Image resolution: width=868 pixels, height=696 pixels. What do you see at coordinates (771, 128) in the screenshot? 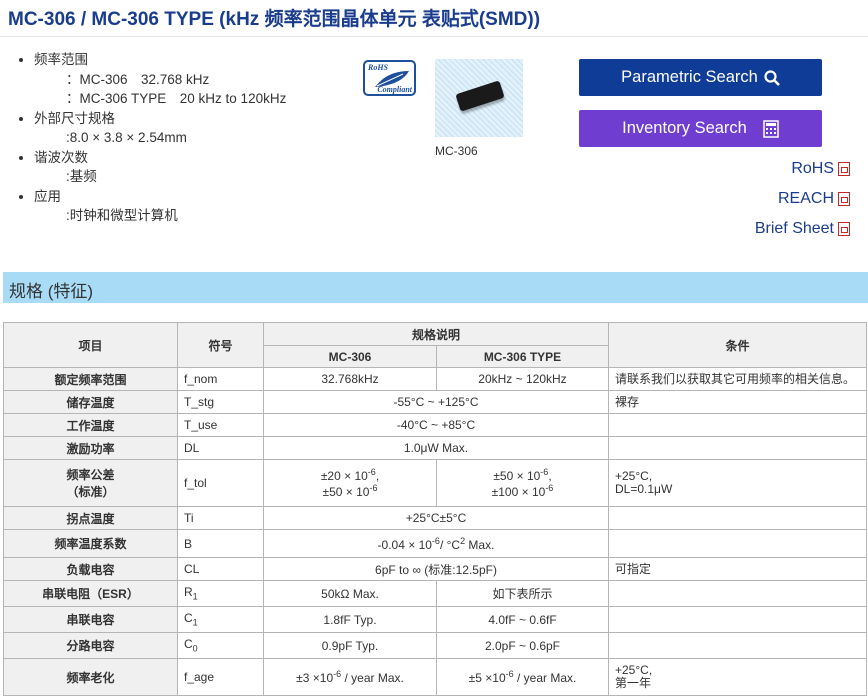
I see `calculator-icon` at bounding box center [771, 128].